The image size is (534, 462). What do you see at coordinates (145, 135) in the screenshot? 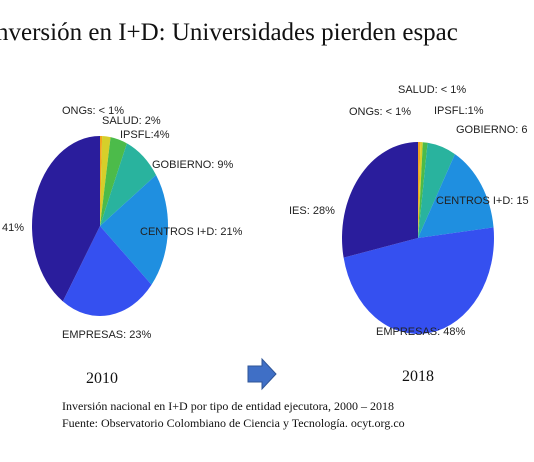
I see `slice-label: IPSFL:4%` at bounding box center [145, 135].